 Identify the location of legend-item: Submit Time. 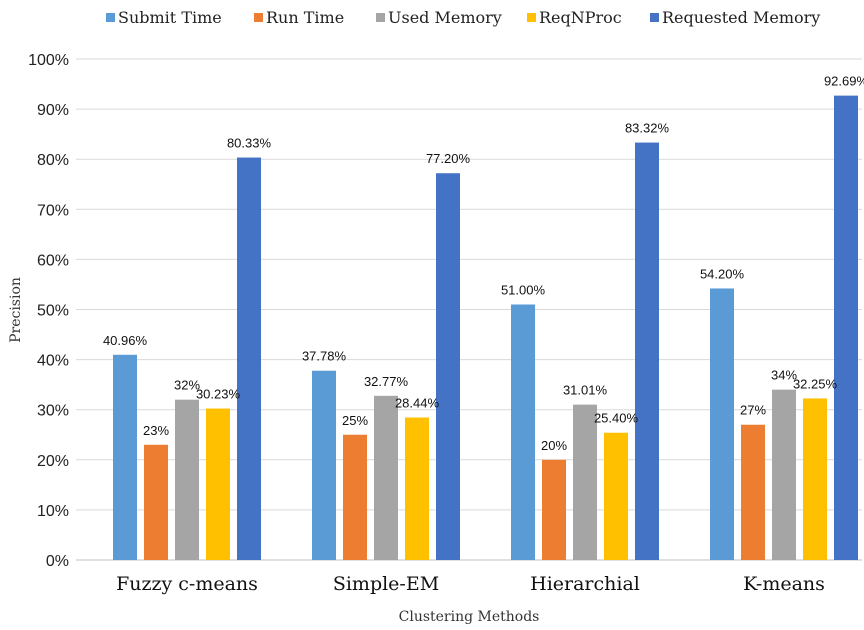
(164, 17).